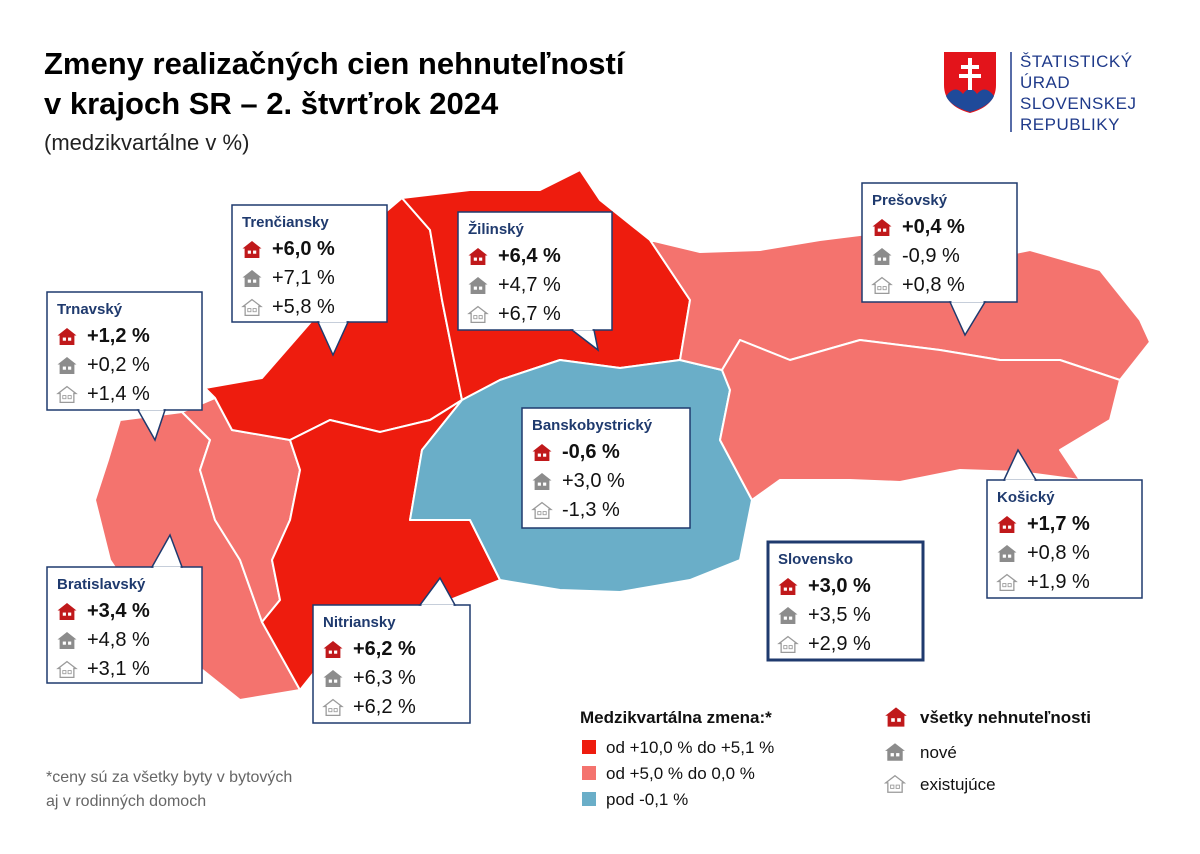 This screenshot has width=1200, height=854. I want to click on value-existing: +3,1 %, so click(118, 669).